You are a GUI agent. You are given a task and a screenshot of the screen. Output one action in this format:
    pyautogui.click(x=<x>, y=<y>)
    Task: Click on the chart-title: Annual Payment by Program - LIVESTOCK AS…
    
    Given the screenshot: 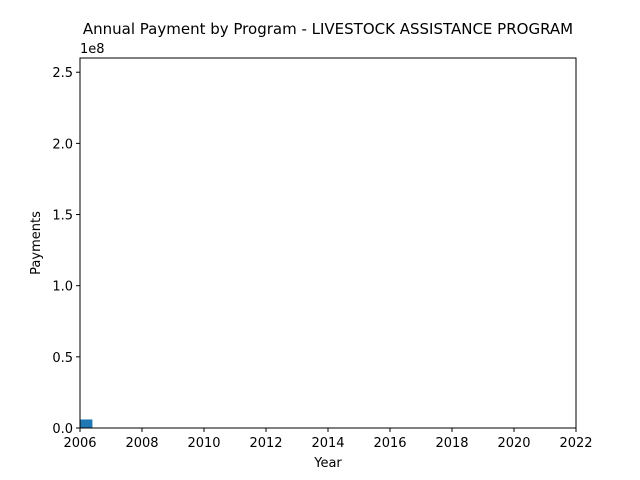 What is the action you would take?
    pyautogui.click(x=328, y=29)
    